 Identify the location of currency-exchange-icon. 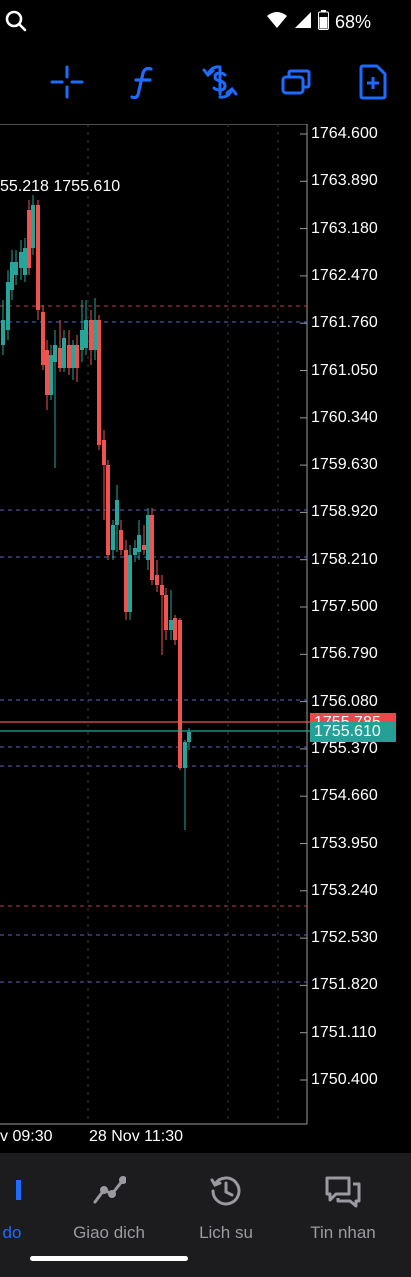
(220, 82).